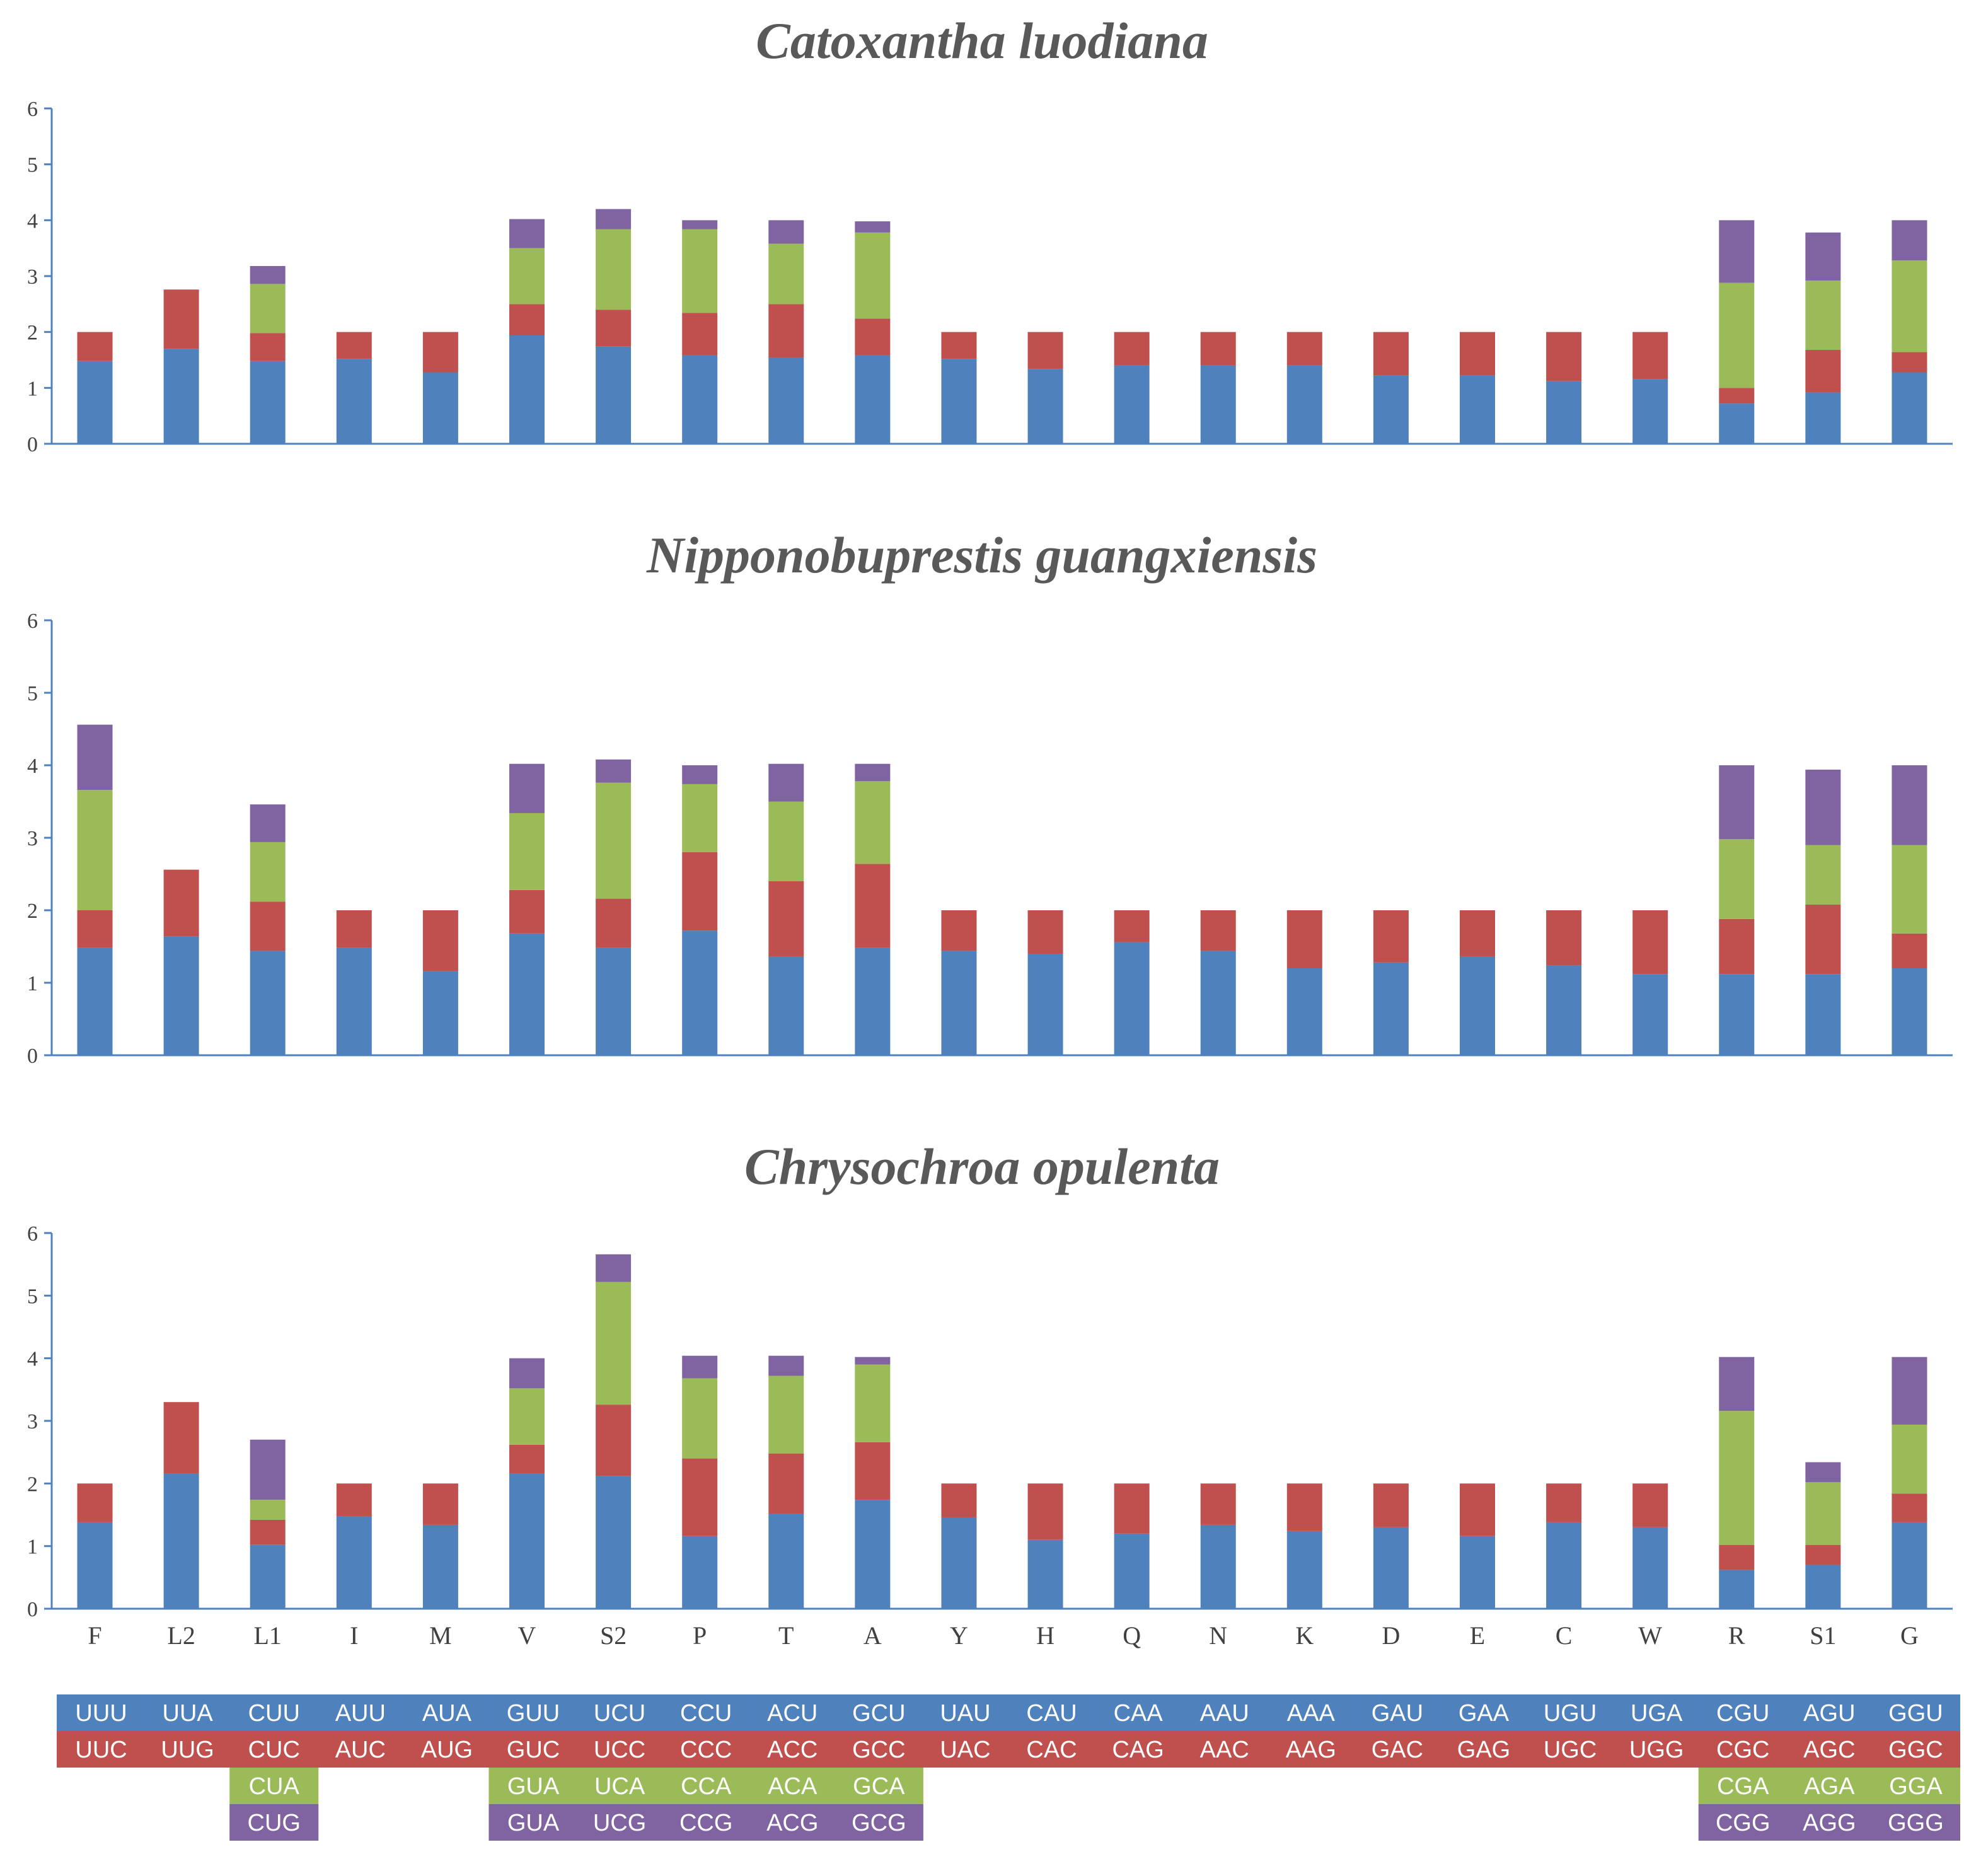 The height and width of the screenshot is (1876, 1964). I want to click on bar-E-codon2, so click(1477, 354).